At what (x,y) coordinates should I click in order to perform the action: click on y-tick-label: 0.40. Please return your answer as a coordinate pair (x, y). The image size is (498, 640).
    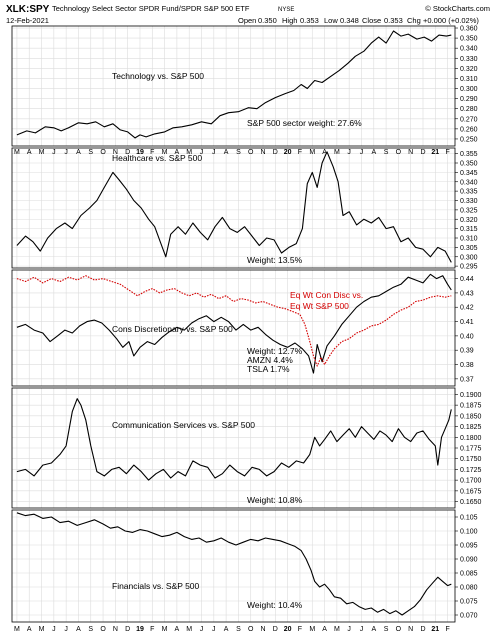
    Looking at the image, I should click on (467, 336).